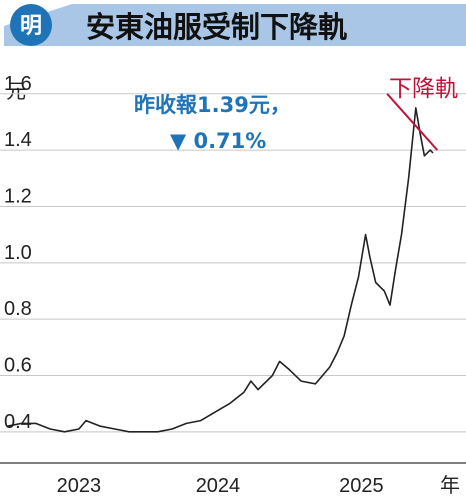 The height and width of the screenshot is (504, 466). Describe the element at coordinates (212, 105) in the screenshot. I see `close-price-annotation: 昨收報1.39元，` at that location.